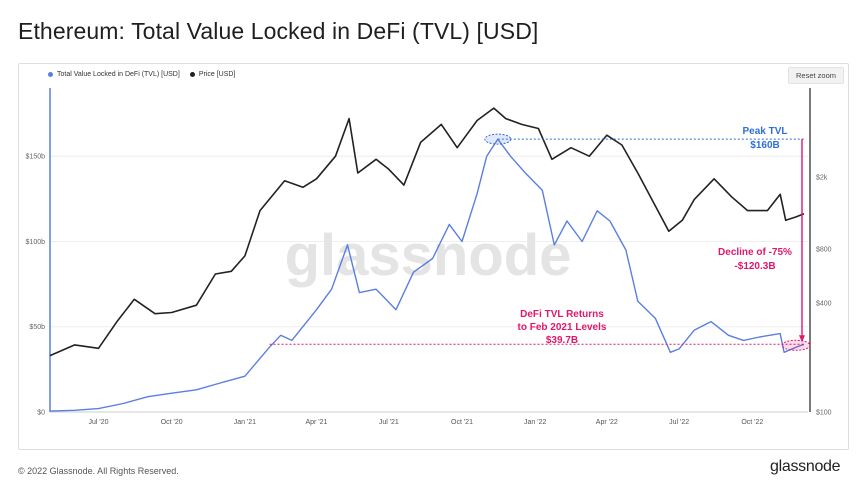  What do you see at coordinates (172, 422) in the screenshot?
I see `x-tick-label: Oct '20` at bounding box center [172, 422].